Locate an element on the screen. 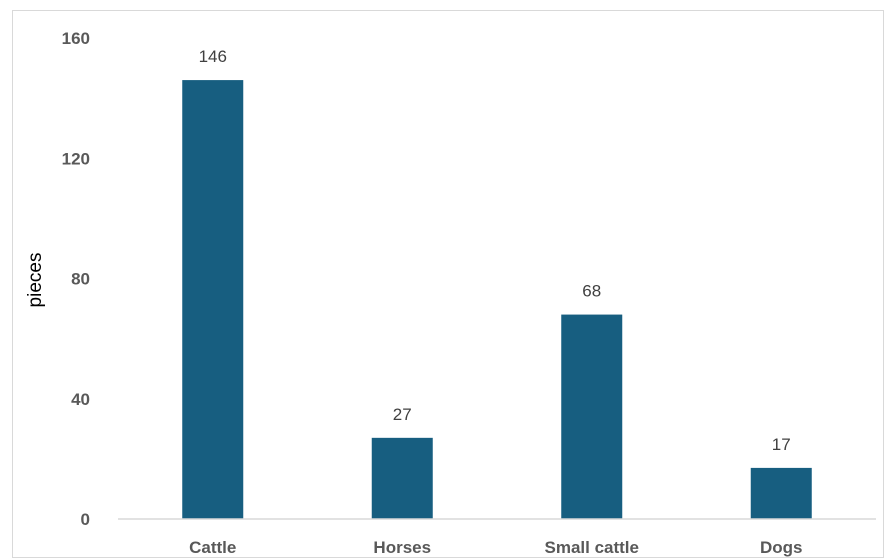  data-label: 27 is located at coordinates (402, 414).